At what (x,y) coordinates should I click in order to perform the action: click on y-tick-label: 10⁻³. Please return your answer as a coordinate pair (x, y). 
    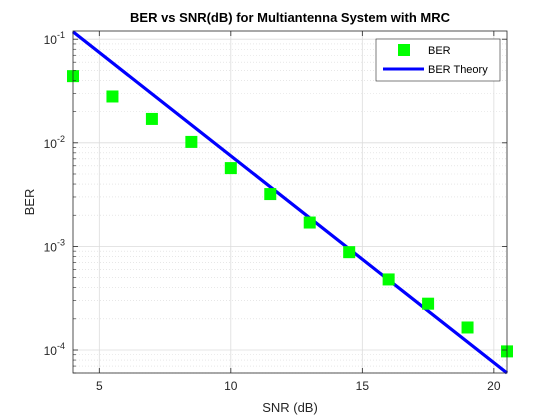
    Looking at the image, I should click on (54, 245).